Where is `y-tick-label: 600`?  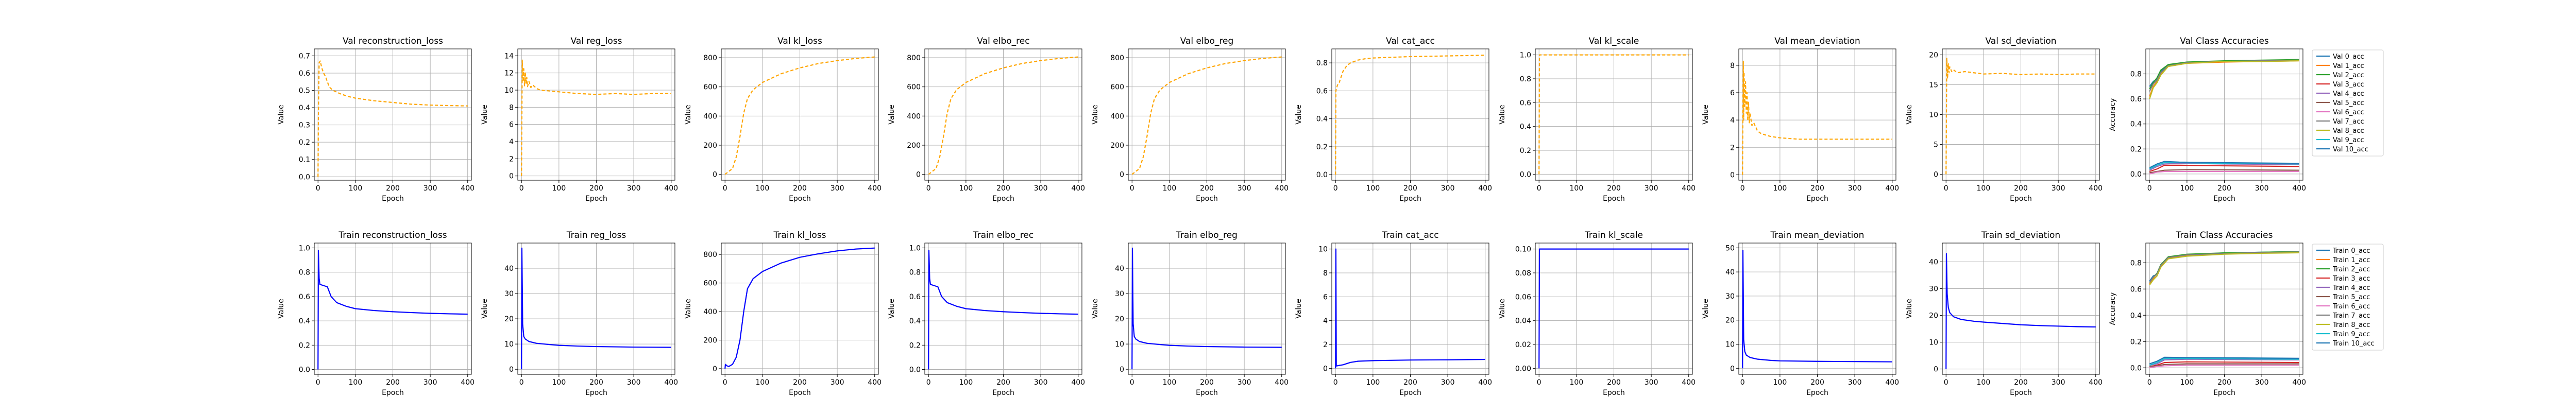
y-tick-label: 600 is located at coordinates (710, 284).